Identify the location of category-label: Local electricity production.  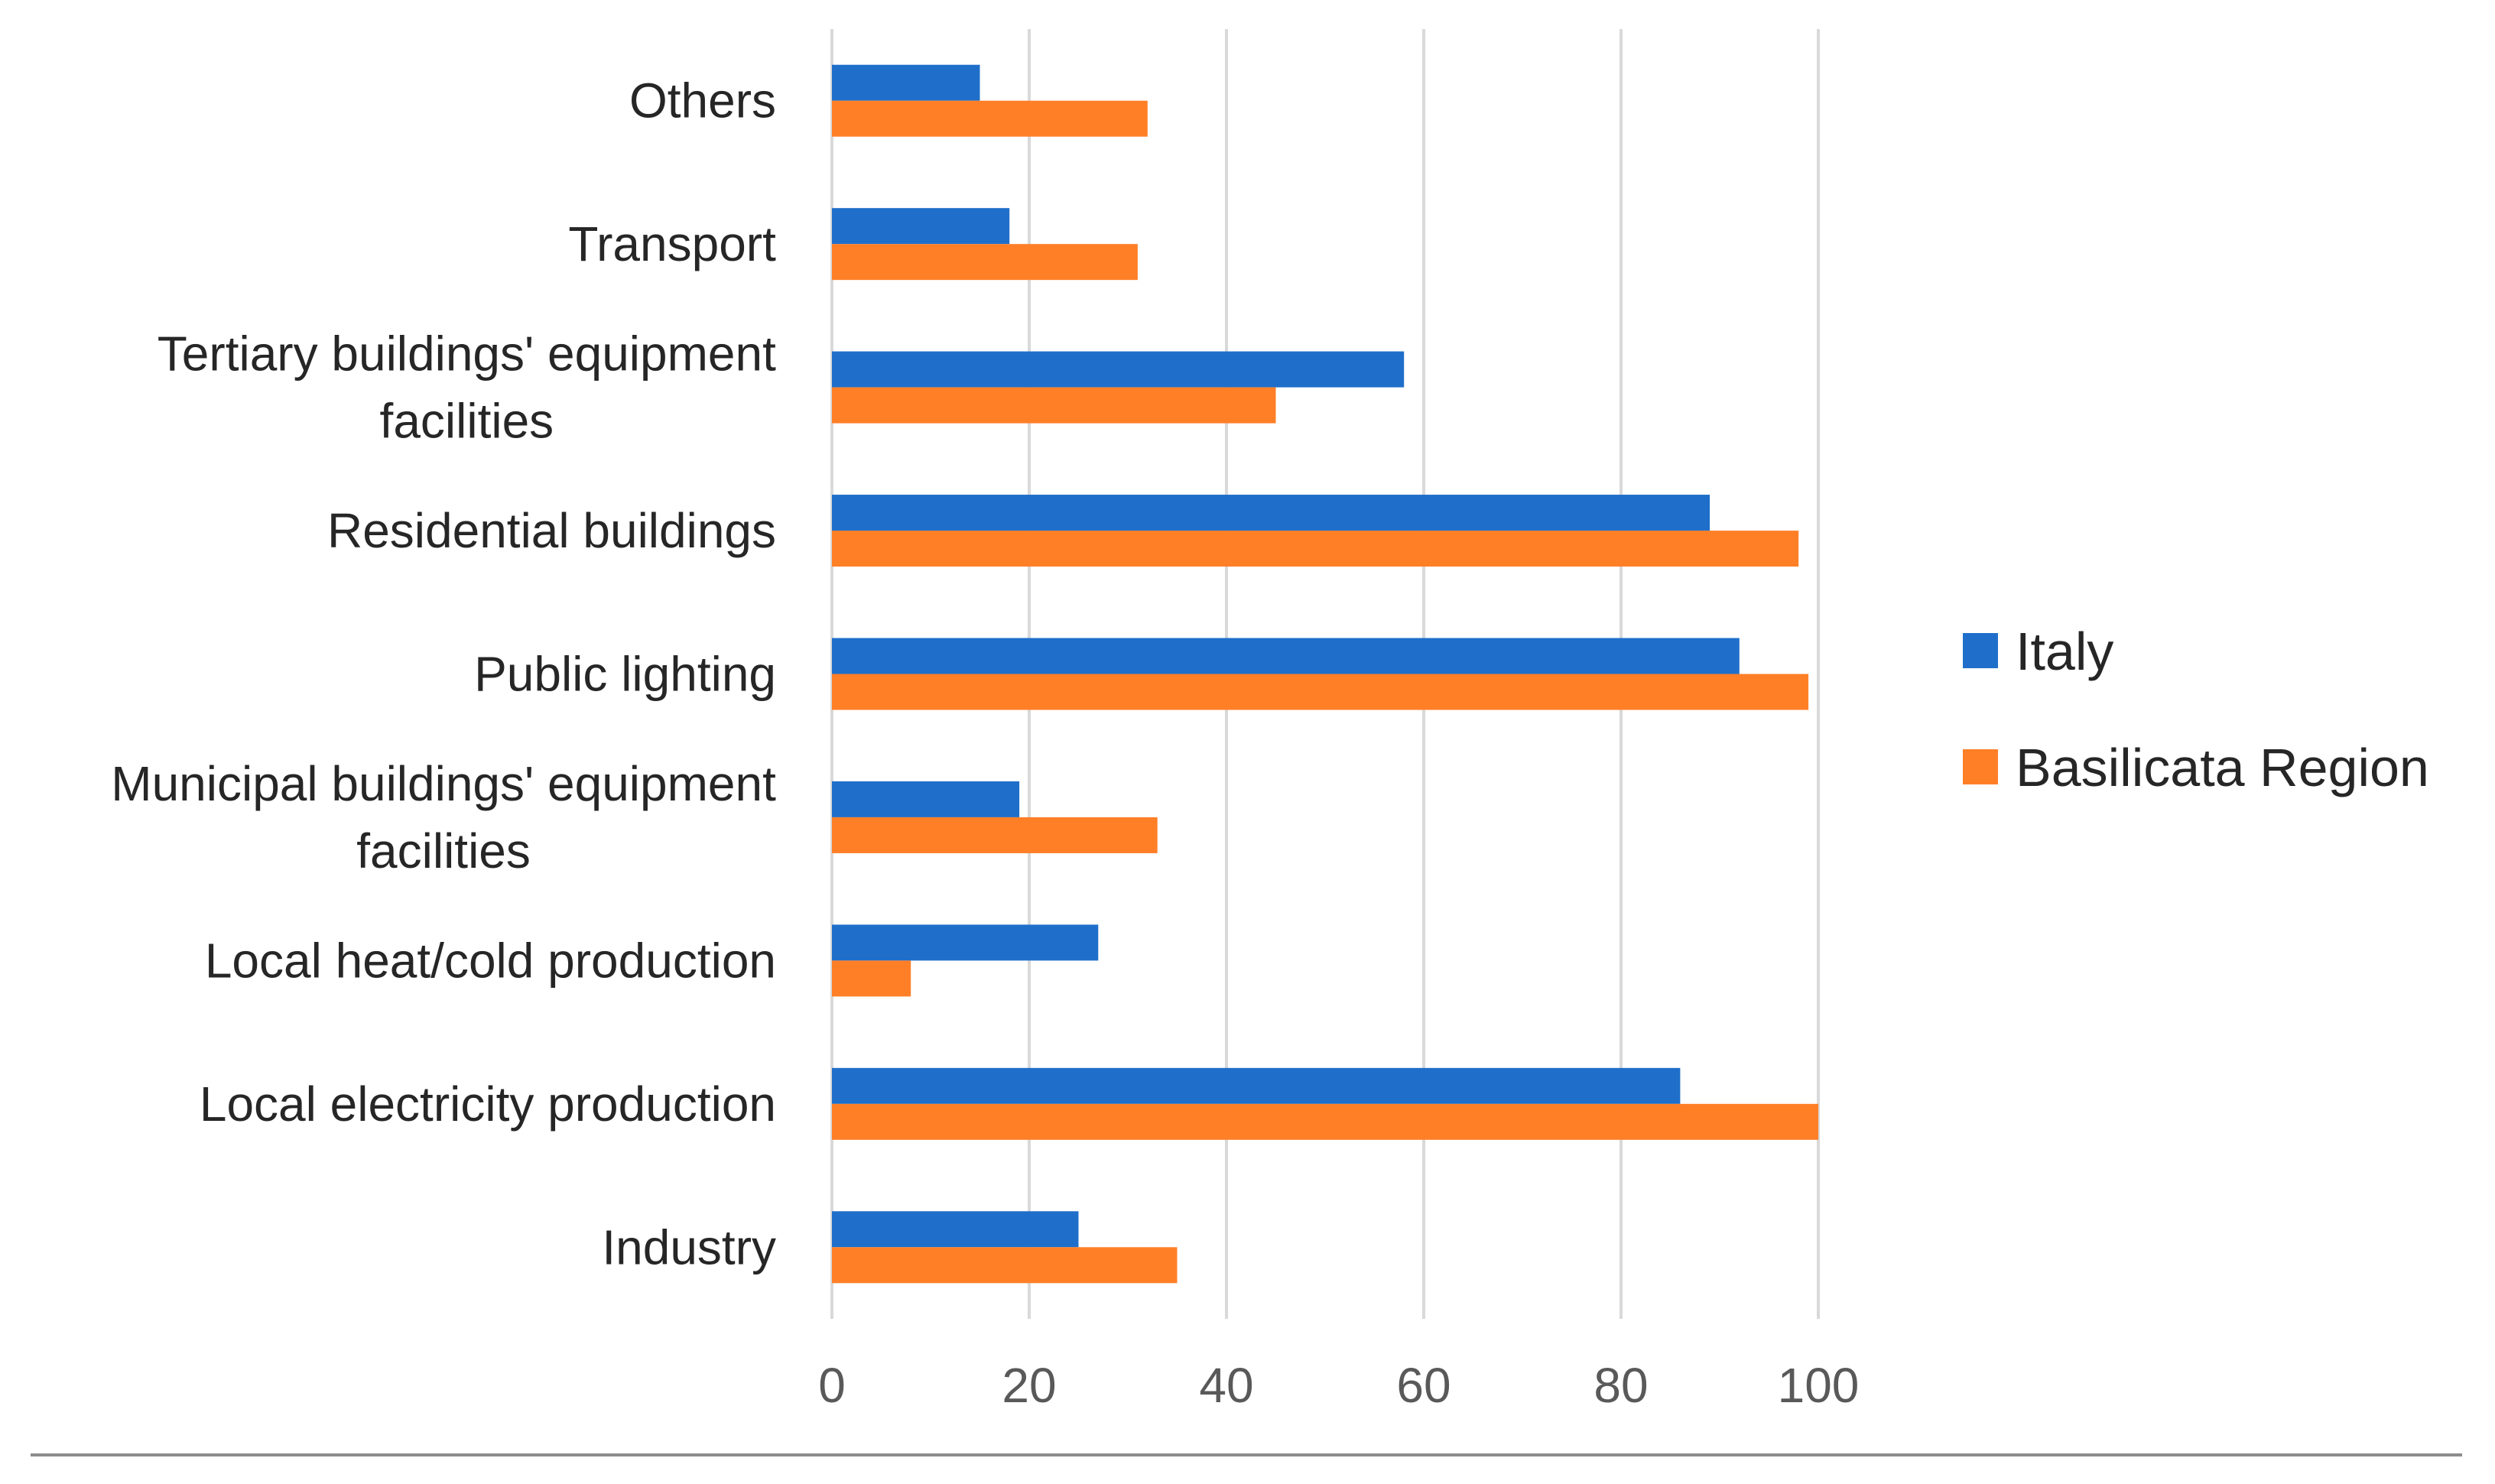
(488, 1104).